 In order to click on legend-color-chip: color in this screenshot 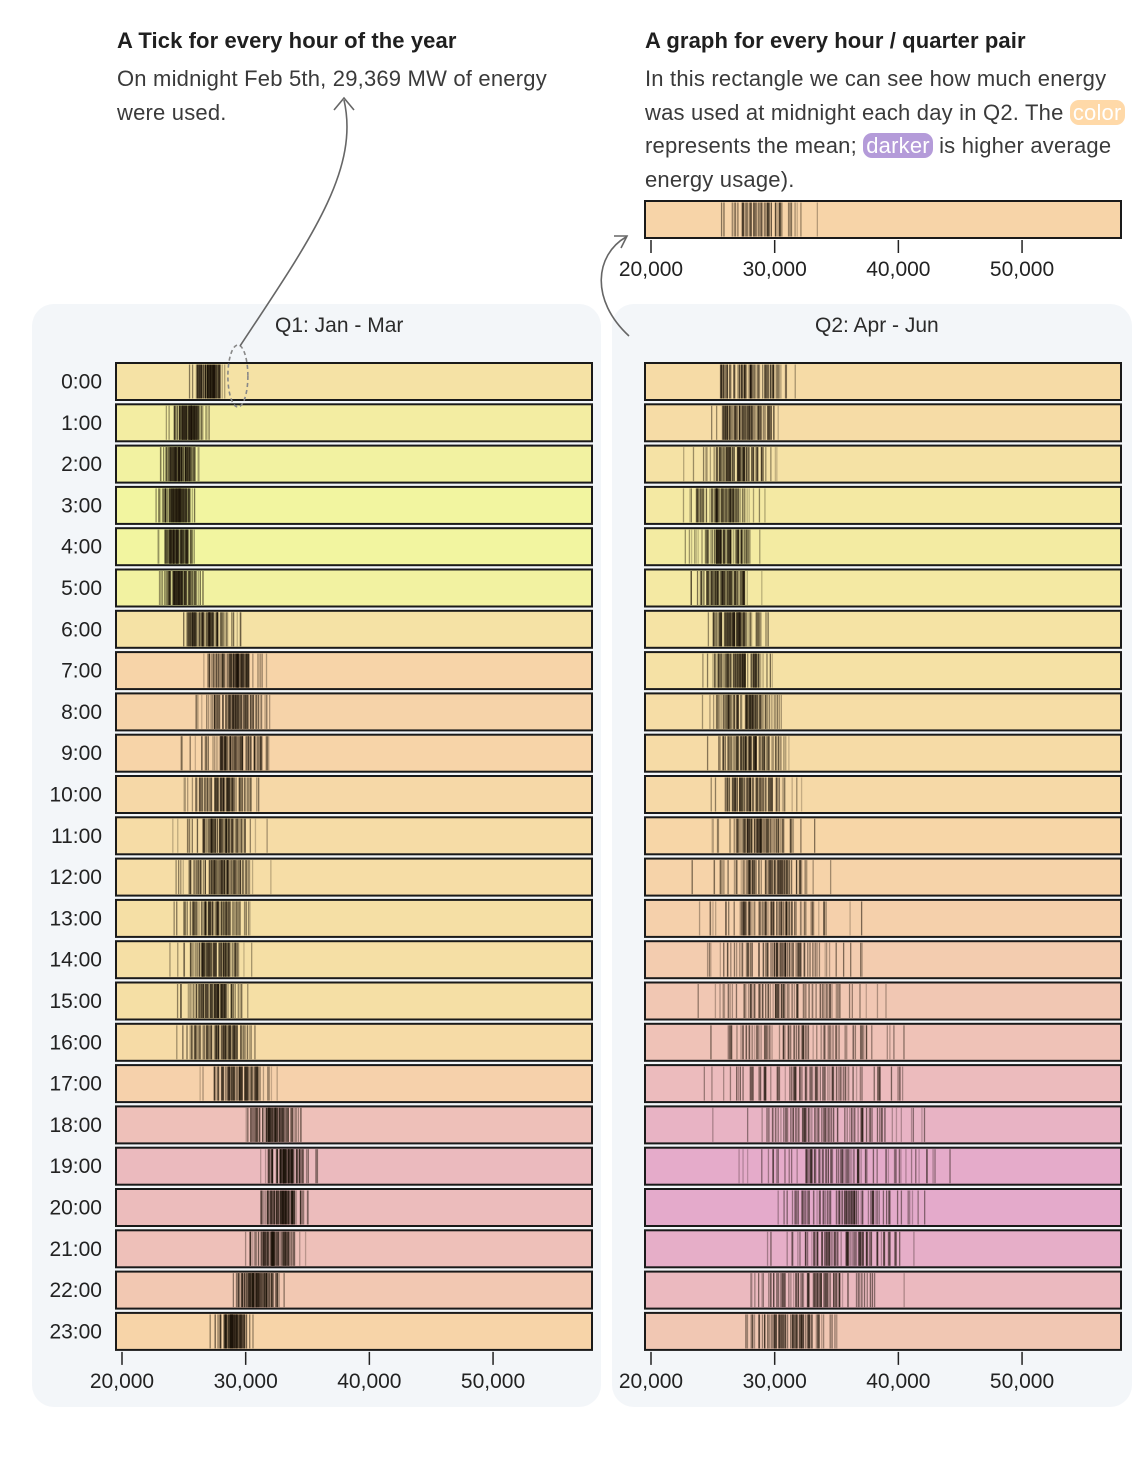, I will do `click(1097, 112)`.